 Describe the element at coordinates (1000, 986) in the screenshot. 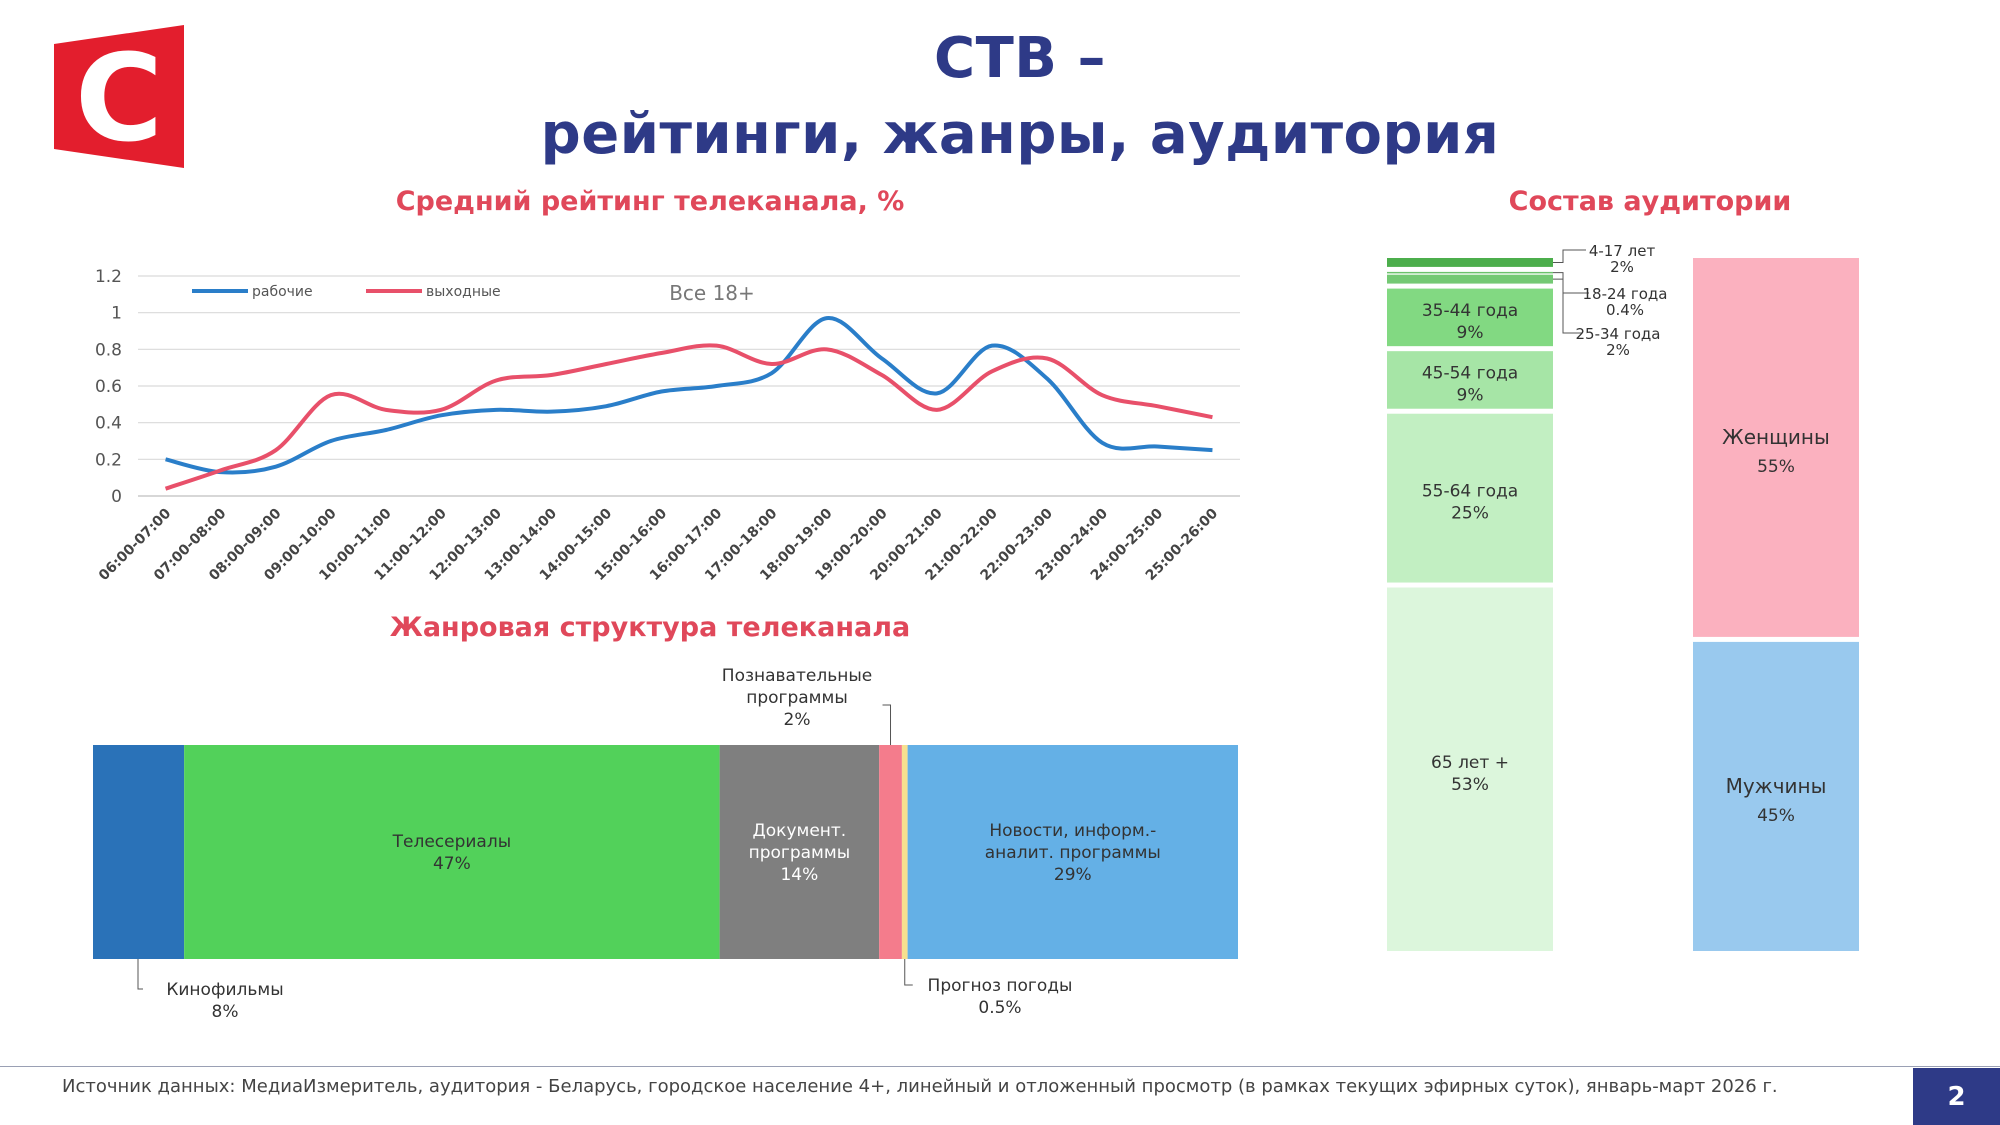

I see `genre-label: Прогноз погоды` at that location.